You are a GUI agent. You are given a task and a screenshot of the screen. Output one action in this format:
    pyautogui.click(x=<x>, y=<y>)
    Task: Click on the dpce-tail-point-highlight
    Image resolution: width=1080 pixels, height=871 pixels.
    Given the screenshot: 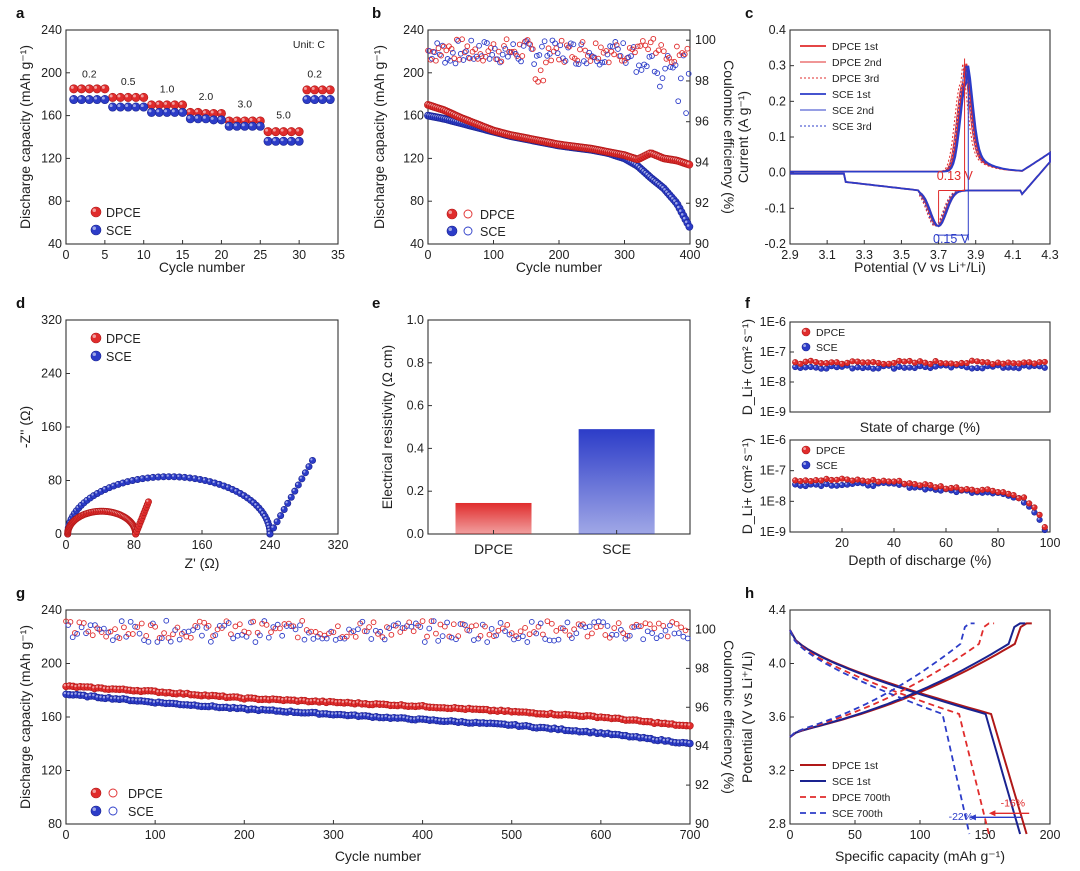 What is the action you would take?
    pyautogui.click(x=147, y=500)
    